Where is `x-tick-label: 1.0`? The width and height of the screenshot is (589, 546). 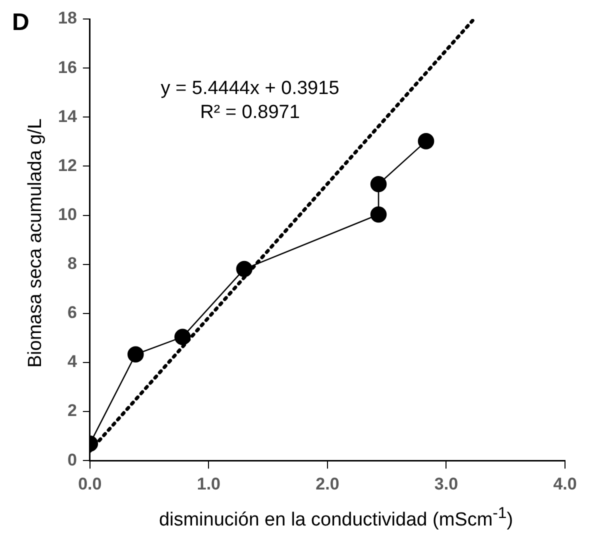
x-tick-label: 1.0 is located at coordinates (208, 484).